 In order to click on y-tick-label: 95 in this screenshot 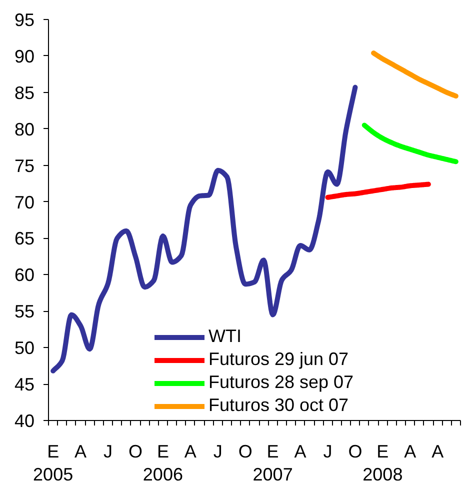, I will do `click(24, 20)`.